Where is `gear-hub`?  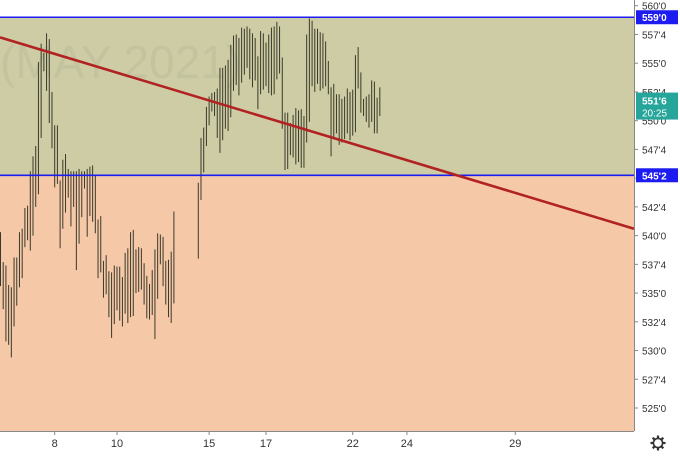 gear-hub is located at coordinates (658, 443).